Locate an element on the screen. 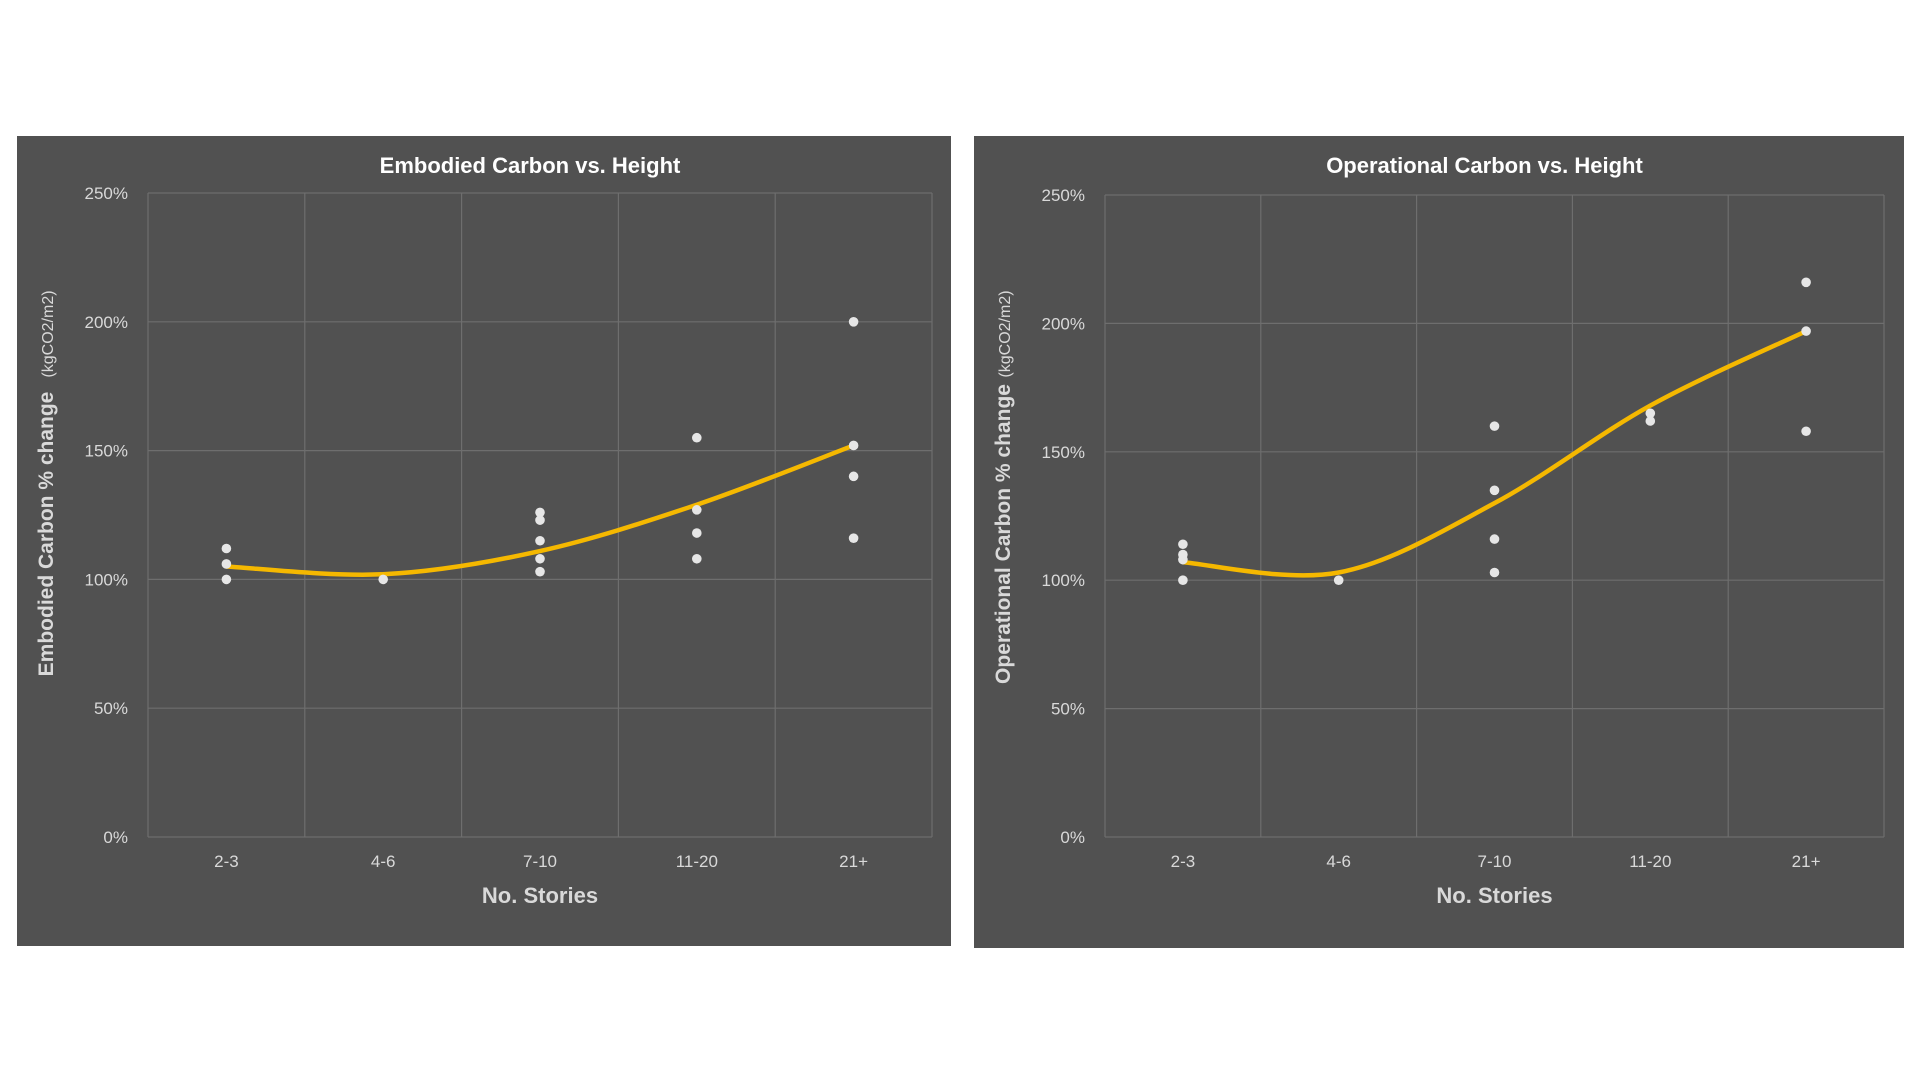 This screenshot has height=1080, width=1920. y-axis-title: Embodied Carbon % change is located at coordinates (46, 534).